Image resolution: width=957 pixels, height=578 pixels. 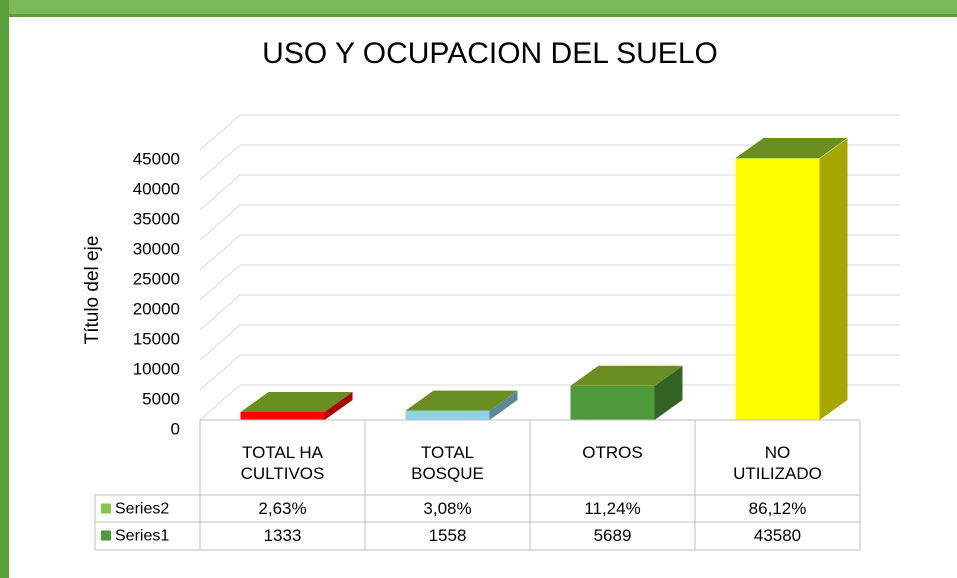 I want to click on y-tick-label: 25000, so click(x=156, y=278).